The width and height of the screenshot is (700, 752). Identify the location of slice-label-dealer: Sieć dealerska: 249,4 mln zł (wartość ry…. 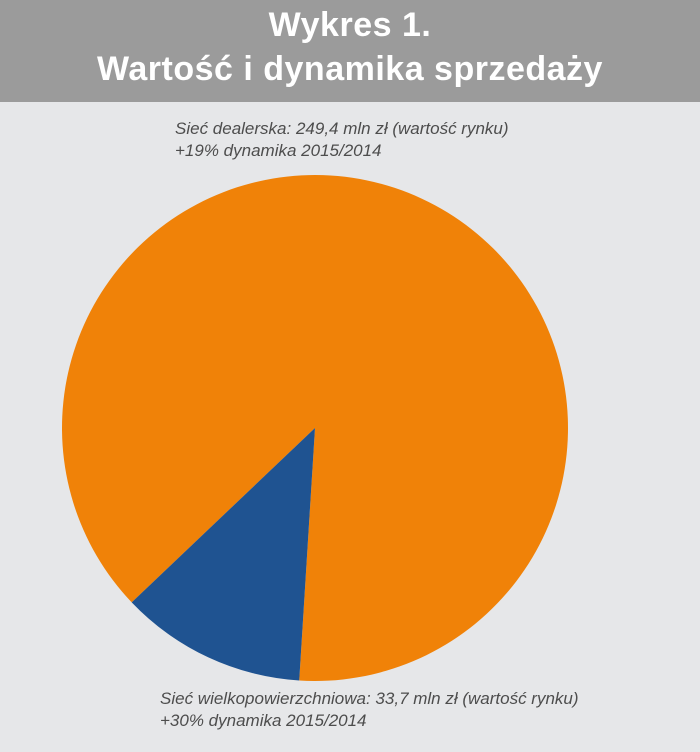
(342, 140).